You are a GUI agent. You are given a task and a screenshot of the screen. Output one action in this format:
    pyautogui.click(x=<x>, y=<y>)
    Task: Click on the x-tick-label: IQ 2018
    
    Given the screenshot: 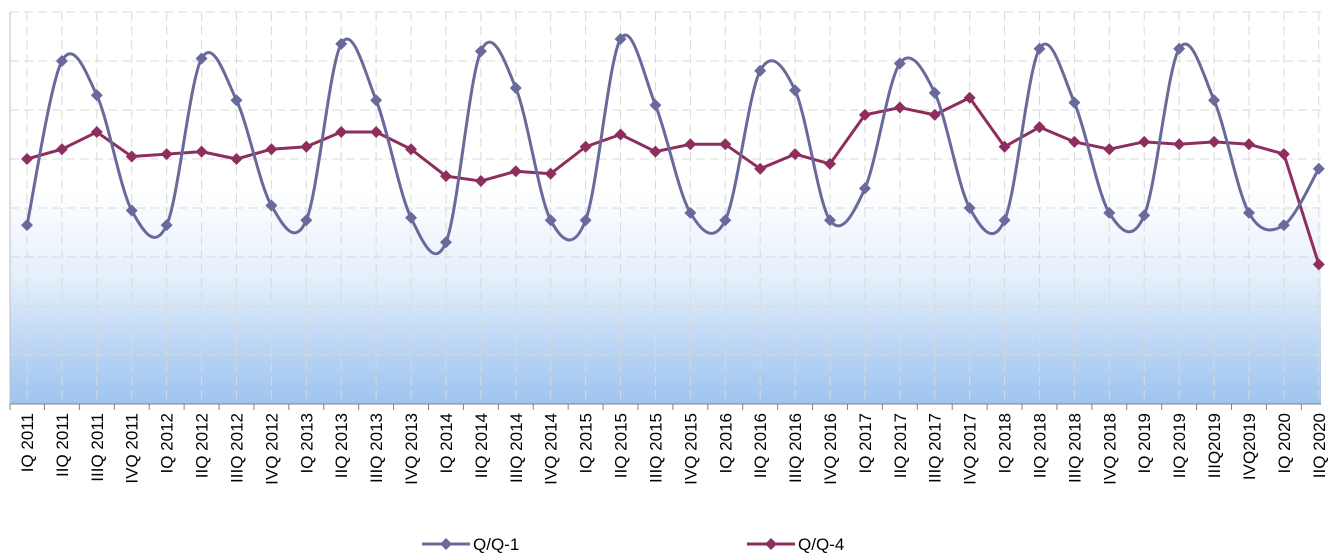 What is the action you would take?
    pyautogui.click(x=1005, y=443)
    